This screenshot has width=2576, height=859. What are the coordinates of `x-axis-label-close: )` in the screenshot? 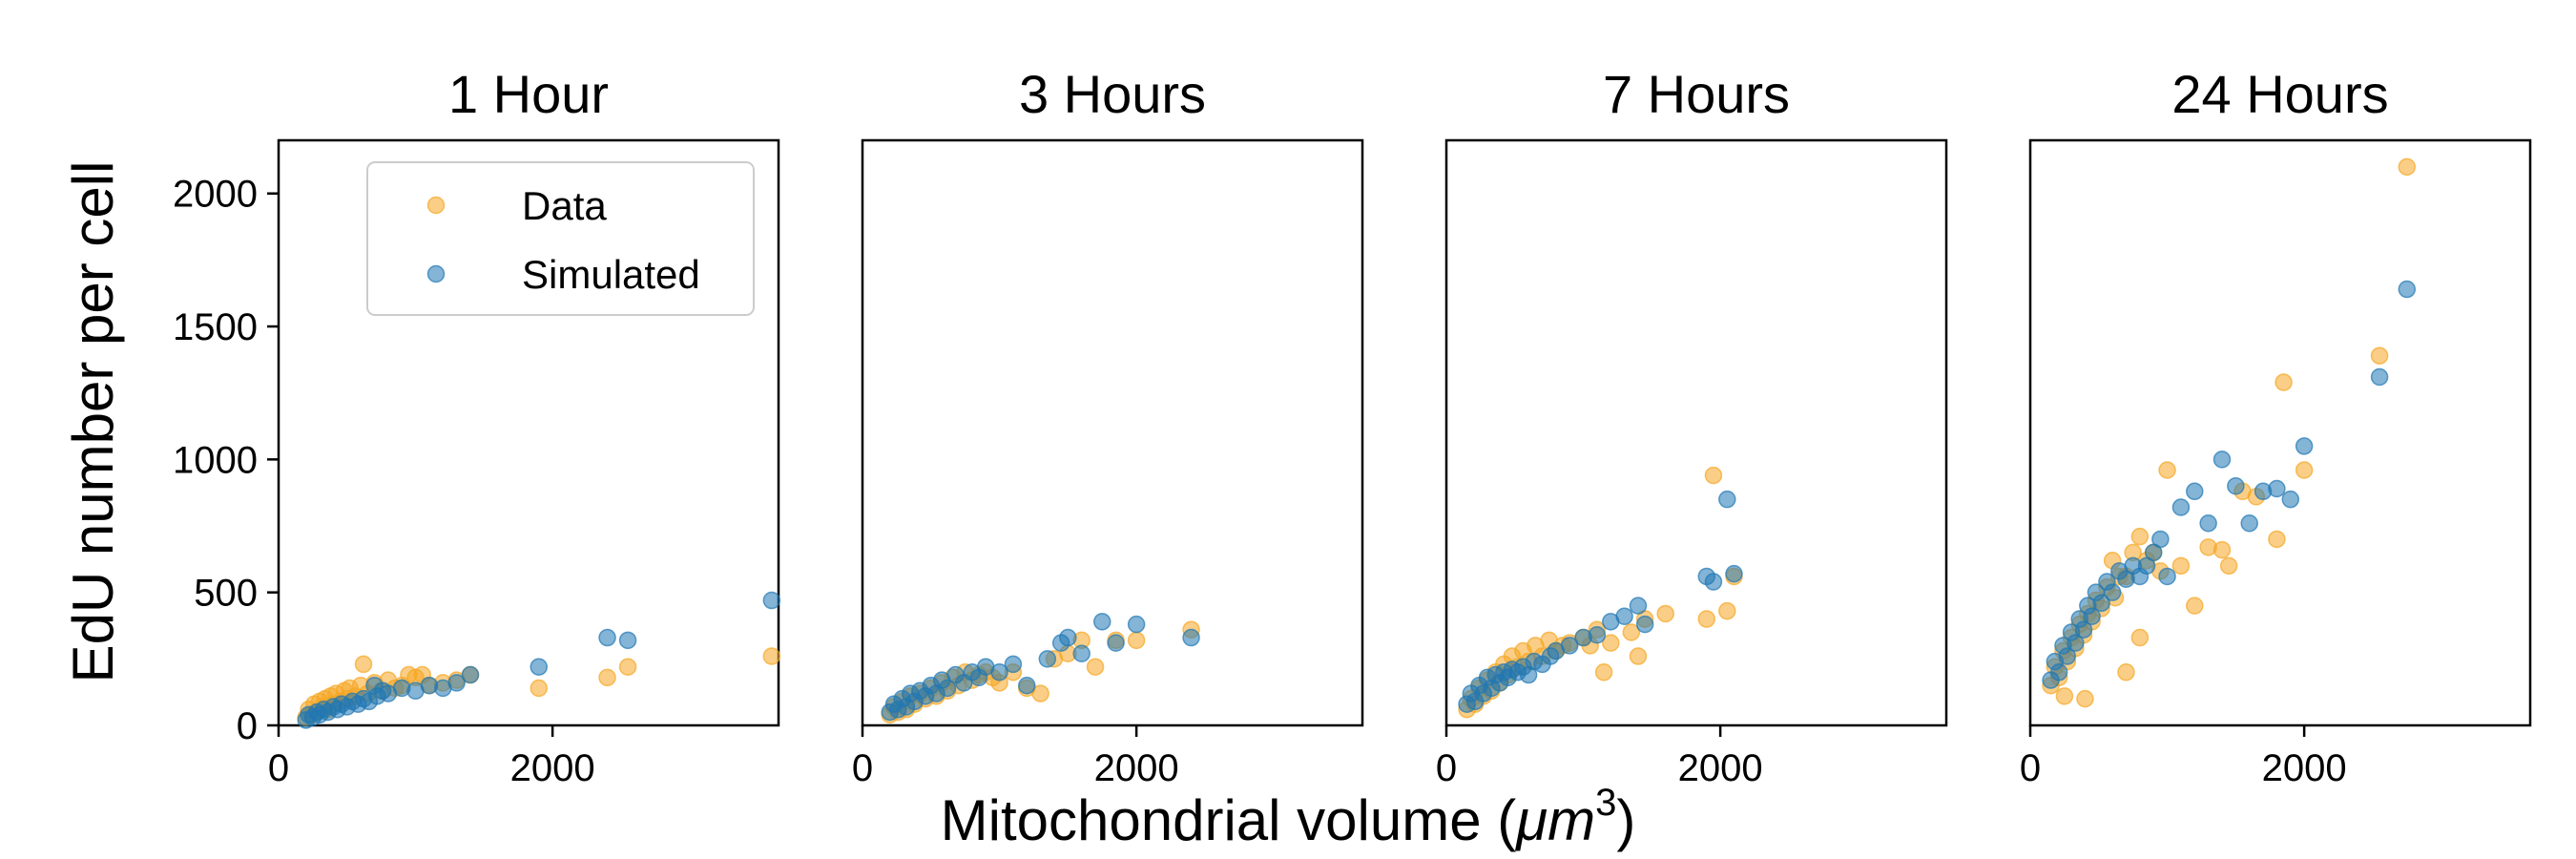 It's located at (1625, 820).